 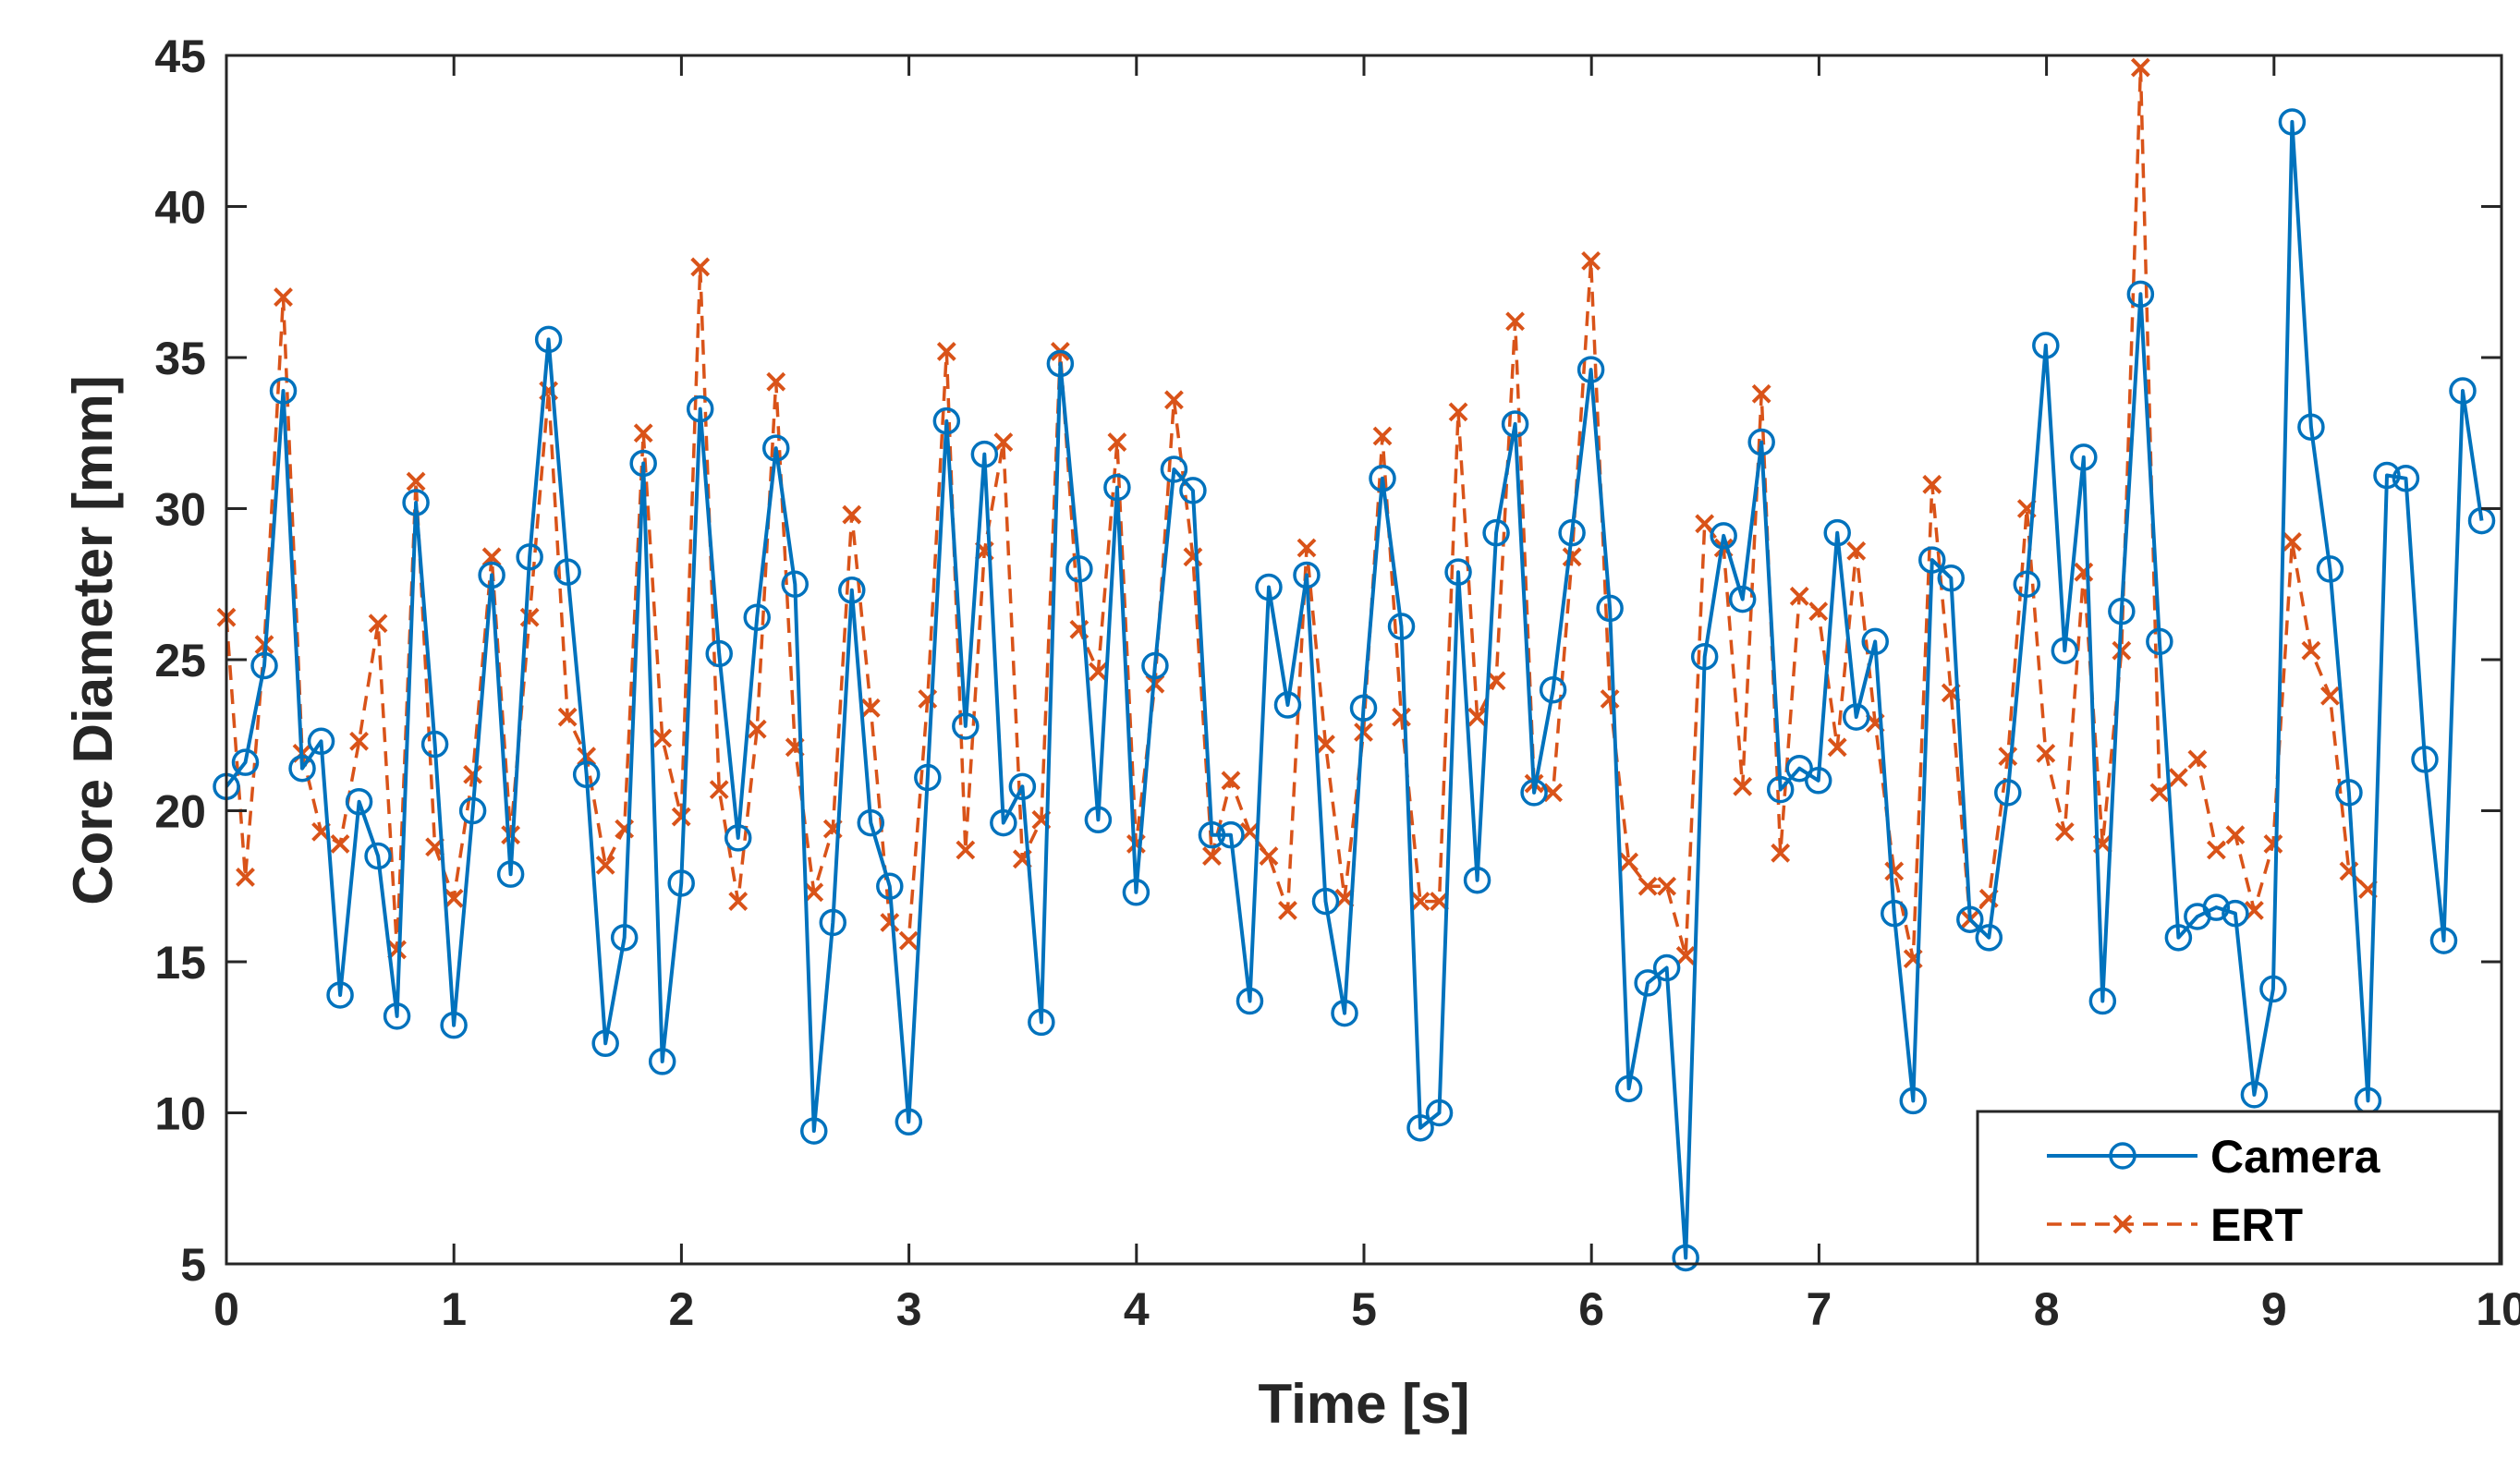 What do you see at coordinates (2047, 1309) in the screenshot?
I see `x-tick-label: 8` at bounding box center [2047, 1309].